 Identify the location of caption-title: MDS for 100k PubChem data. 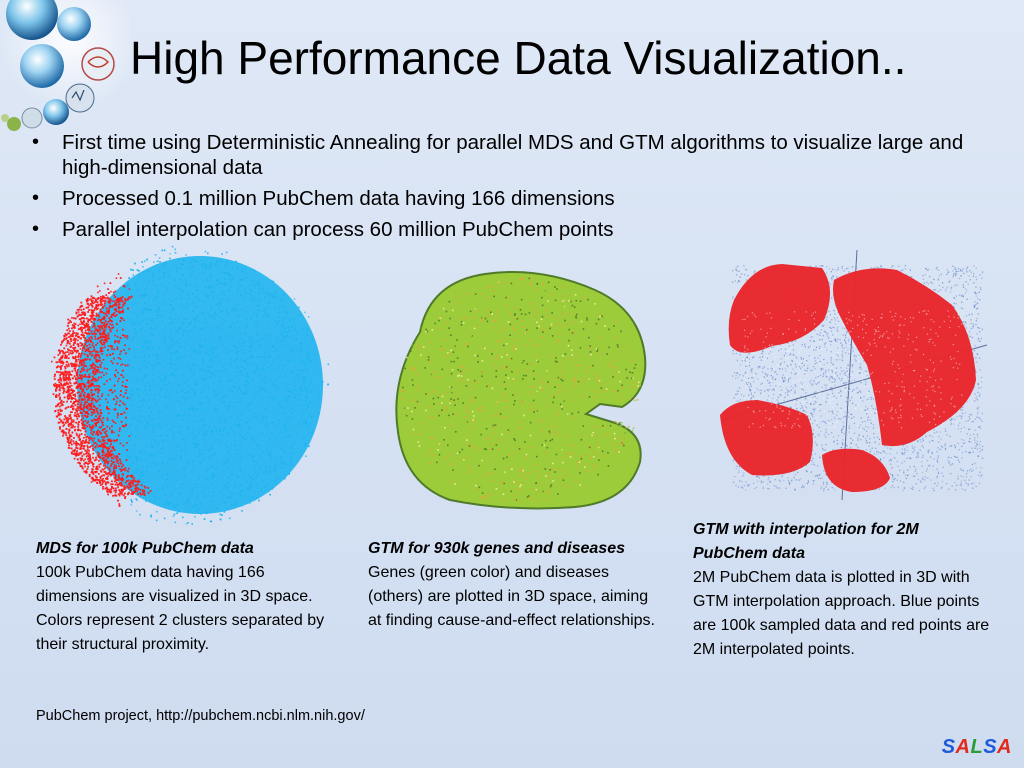
(145, 548).